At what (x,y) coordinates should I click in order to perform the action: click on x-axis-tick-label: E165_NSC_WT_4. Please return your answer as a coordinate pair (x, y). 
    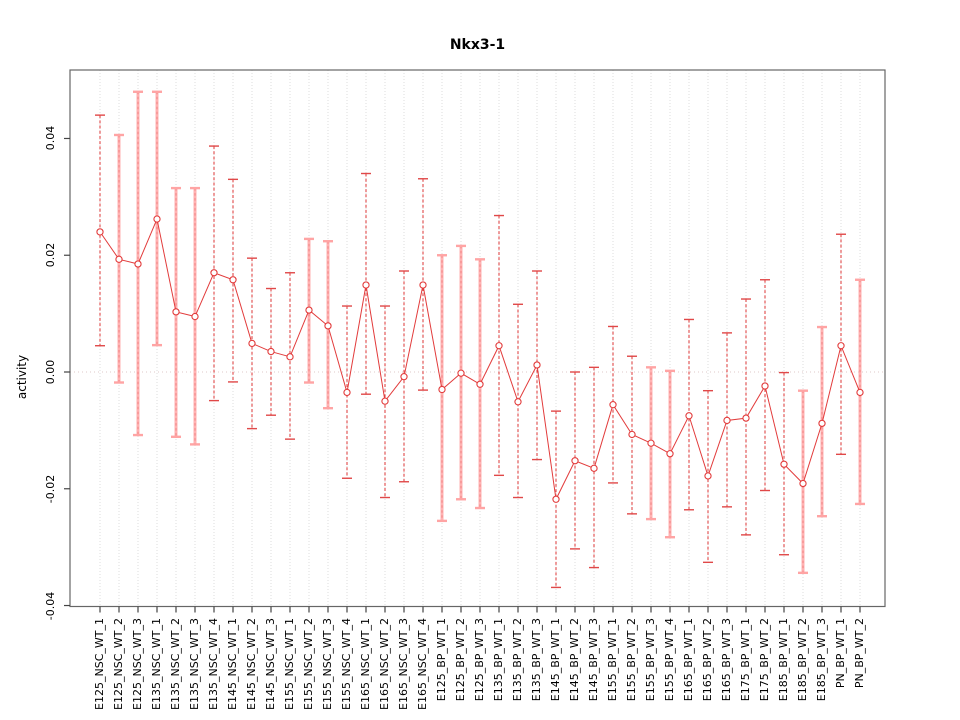
    Looking at the image, I should click on (422, 664).